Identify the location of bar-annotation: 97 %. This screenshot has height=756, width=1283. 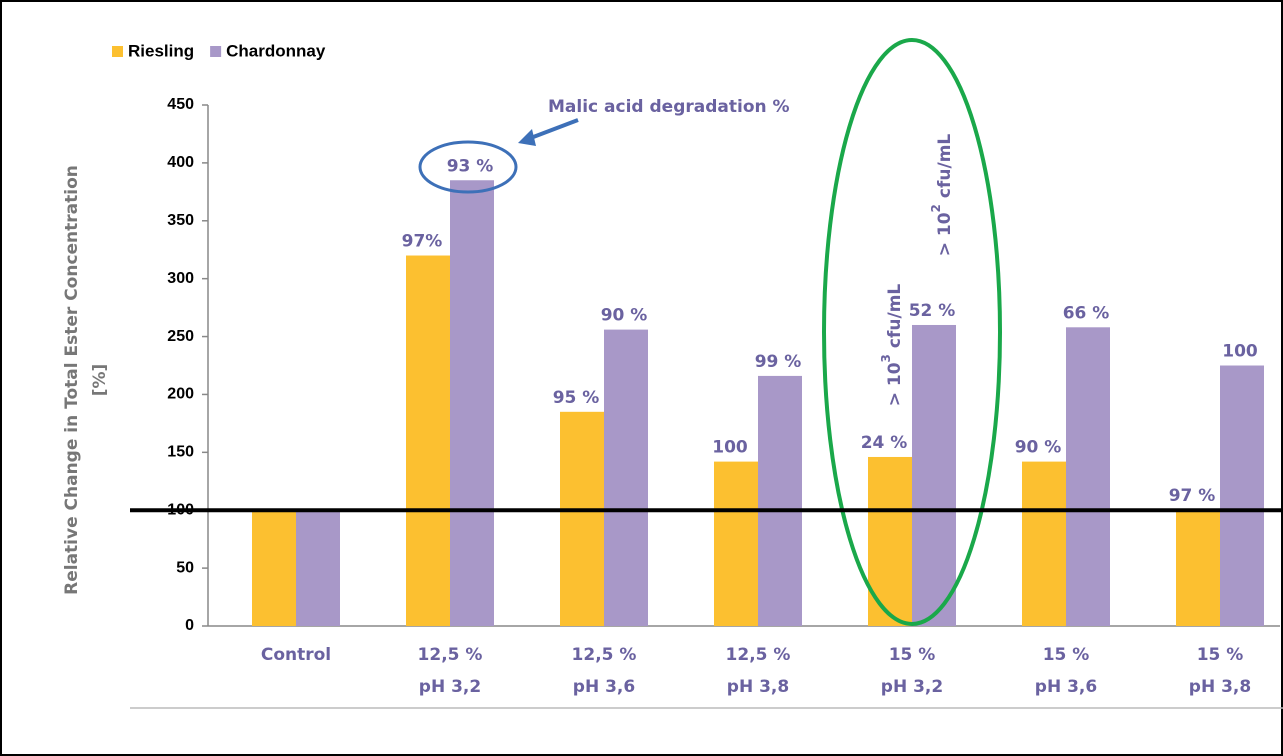
(1192, 496).